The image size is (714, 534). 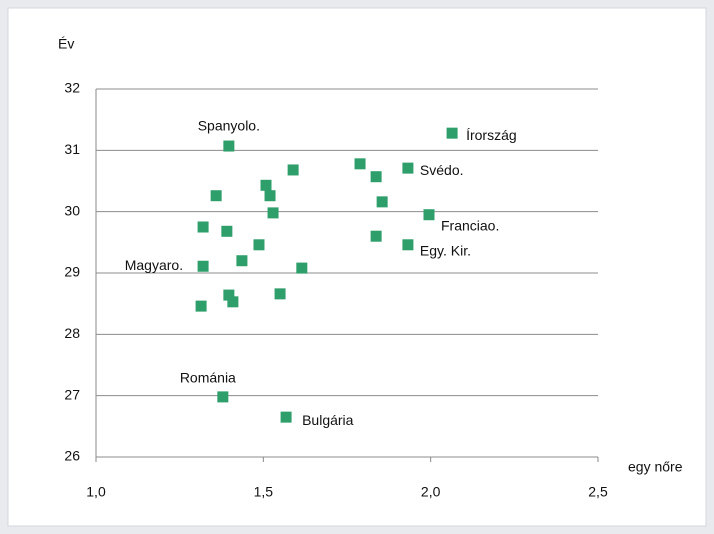 I want to click on x-tick-label: 1,0, so click(x=96, y=492).